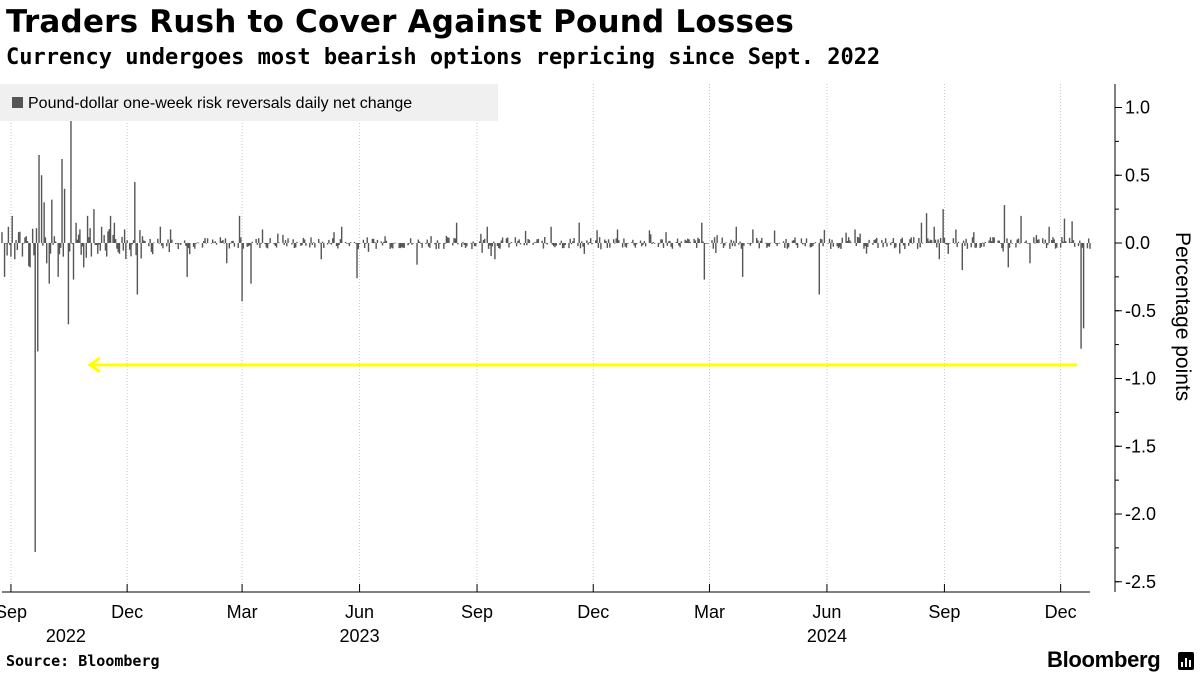 The image size is (1200, 675). Describe the element at coordinates (477, 612) in the screenshot. I see `x-tick-label: Sep` at that location.